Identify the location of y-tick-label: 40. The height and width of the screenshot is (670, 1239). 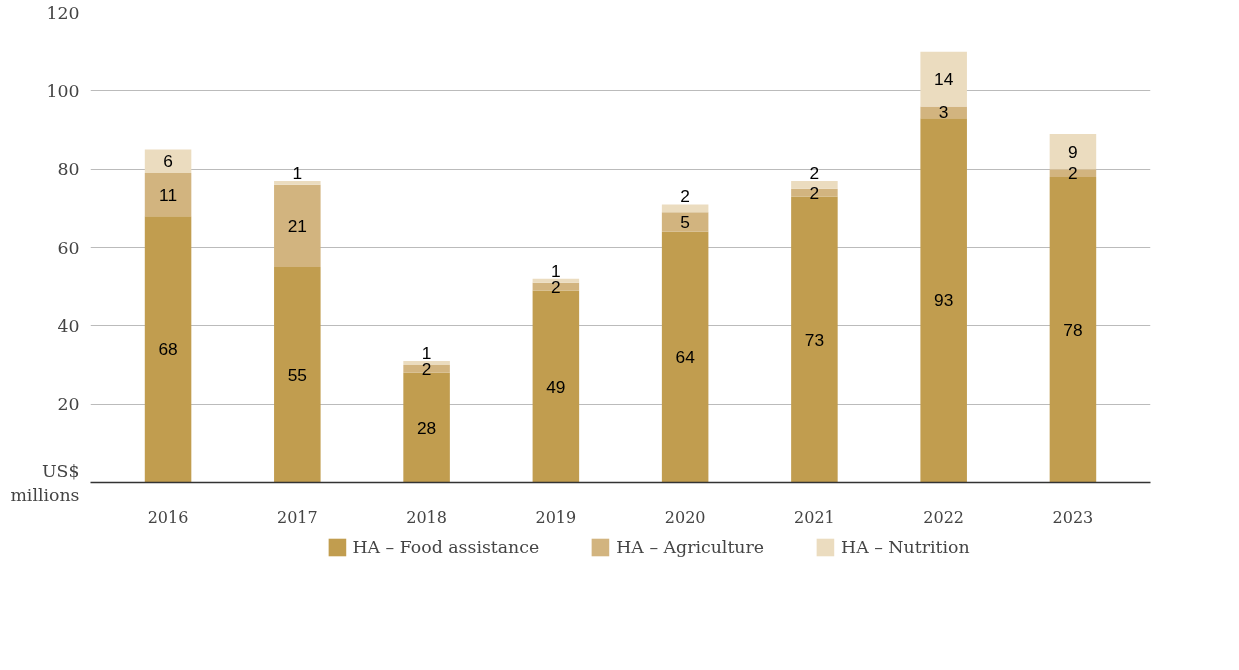
(68, 325).